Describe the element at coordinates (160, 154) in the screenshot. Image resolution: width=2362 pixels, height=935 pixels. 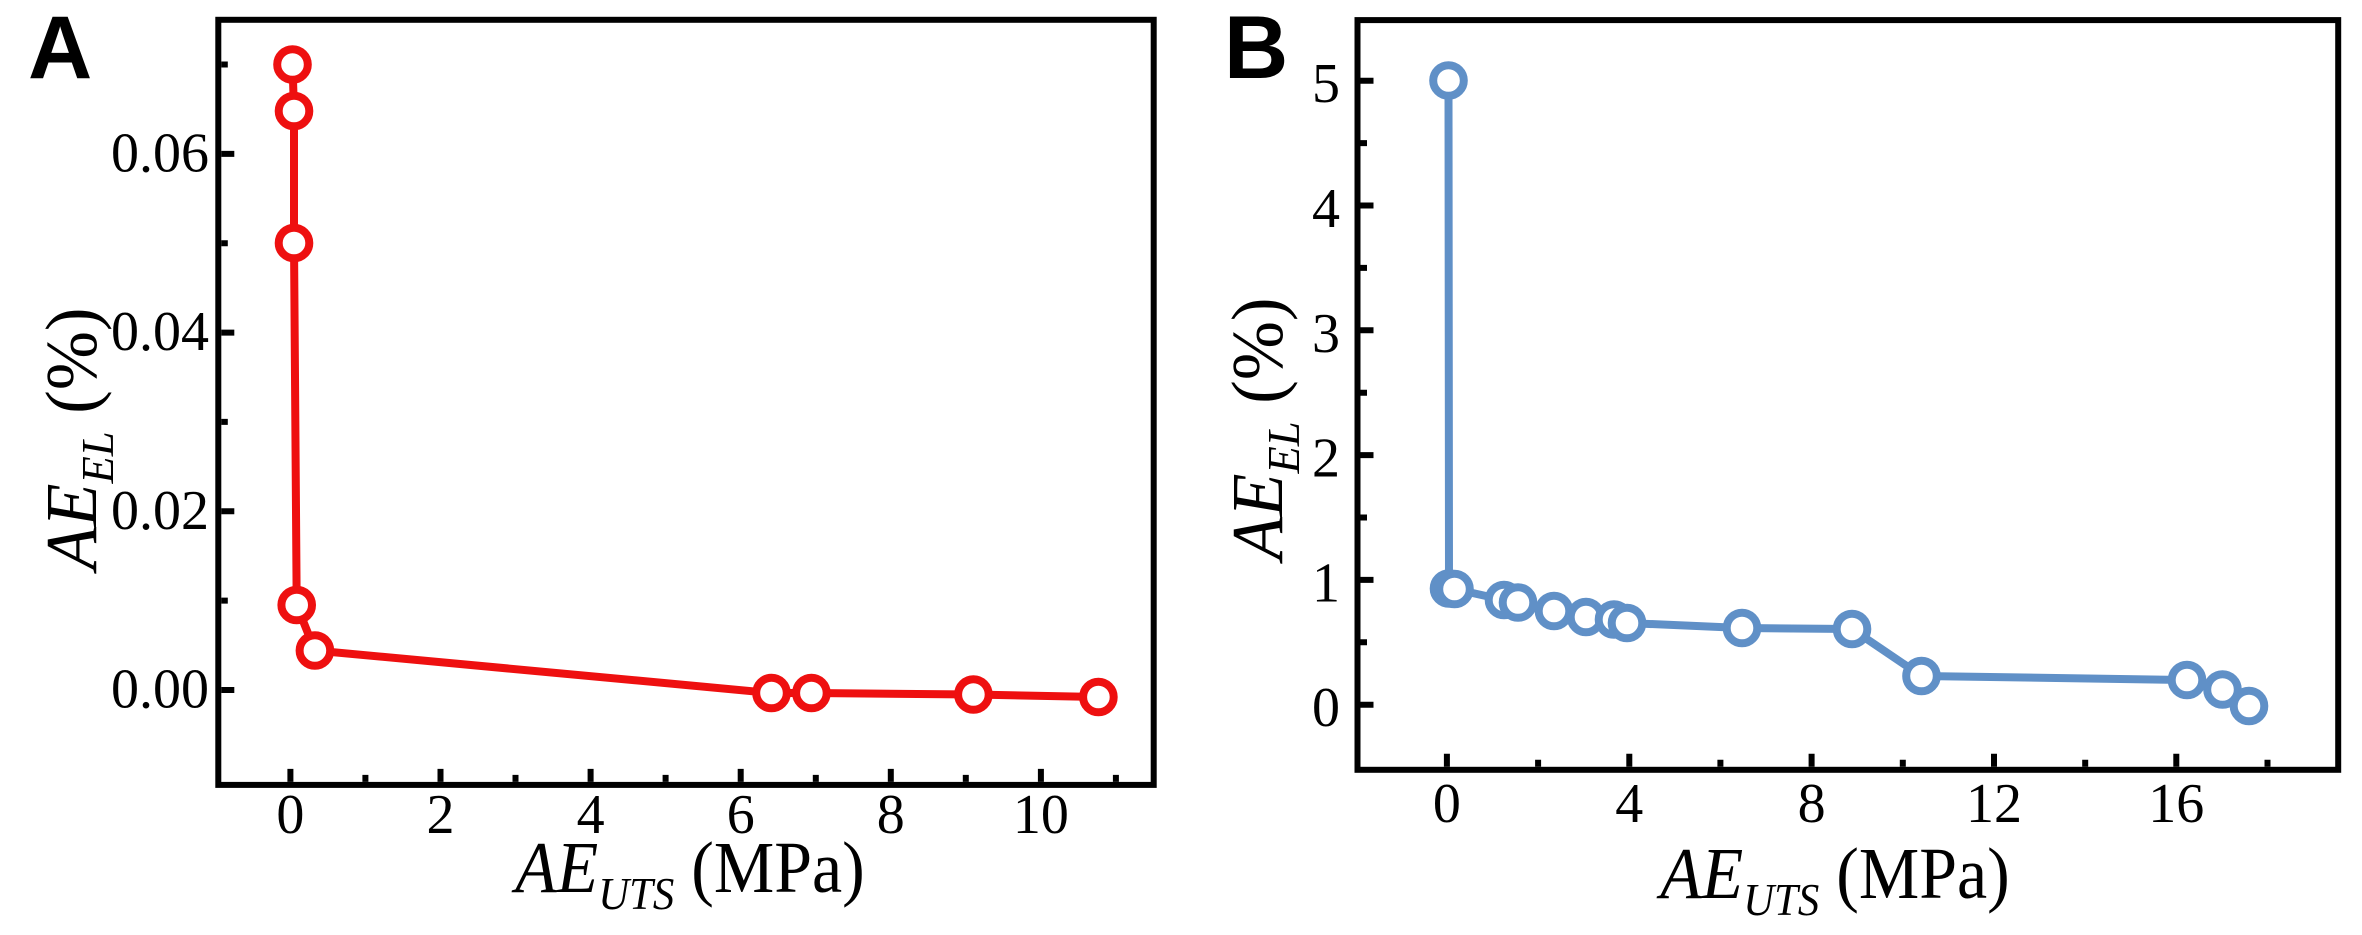
I see `svg-text: 0.06` at that location.